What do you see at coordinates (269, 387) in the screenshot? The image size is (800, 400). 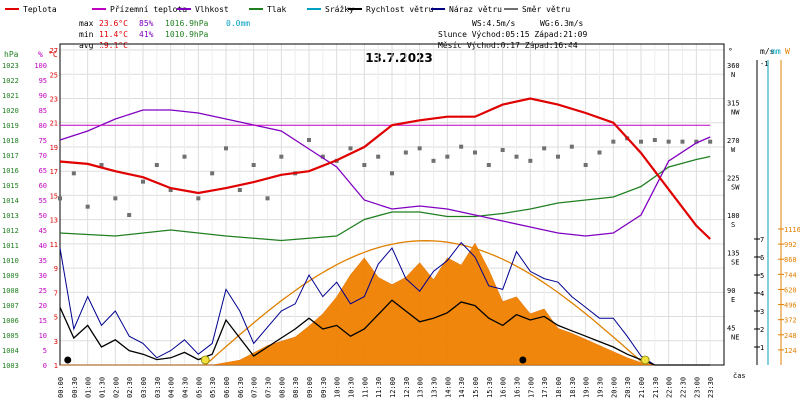 I see `x-tick-15: 07:30` at bounding box center [269, 387].